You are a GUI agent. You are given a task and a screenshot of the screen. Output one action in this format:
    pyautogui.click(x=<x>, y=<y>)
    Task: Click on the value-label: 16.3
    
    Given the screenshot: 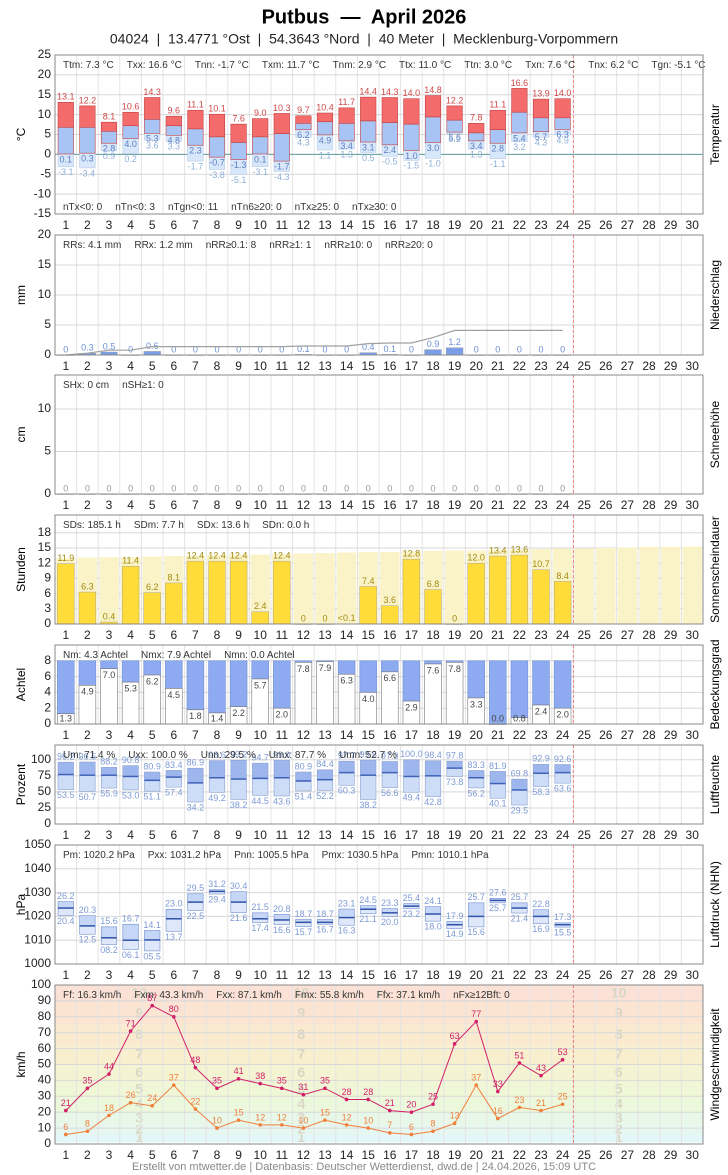 What is the action you would take?
    pyautogui.click(x=347, y=931)
    